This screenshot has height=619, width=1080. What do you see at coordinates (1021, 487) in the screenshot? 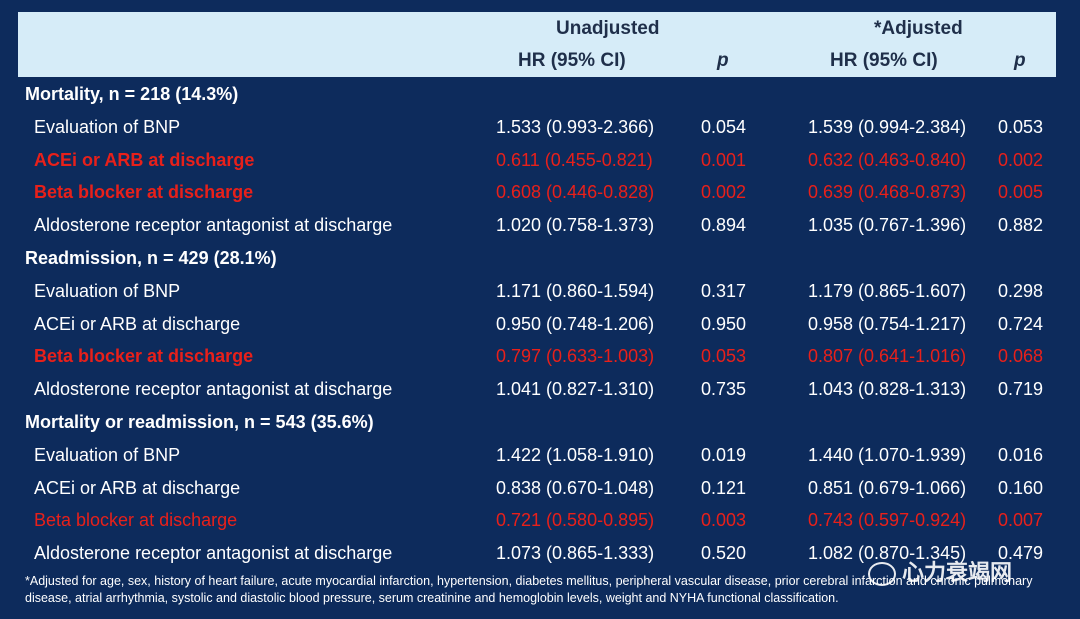
I see `p-adjusted-cell: 0.160` at bounding box center [1021, 487].